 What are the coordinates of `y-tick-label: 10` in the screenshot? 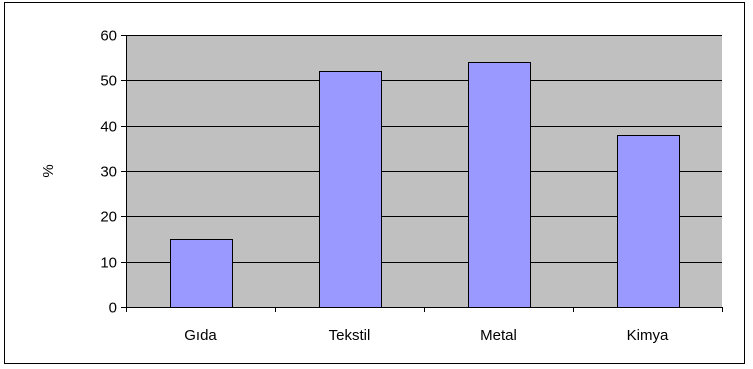 It's located at (108, 263).